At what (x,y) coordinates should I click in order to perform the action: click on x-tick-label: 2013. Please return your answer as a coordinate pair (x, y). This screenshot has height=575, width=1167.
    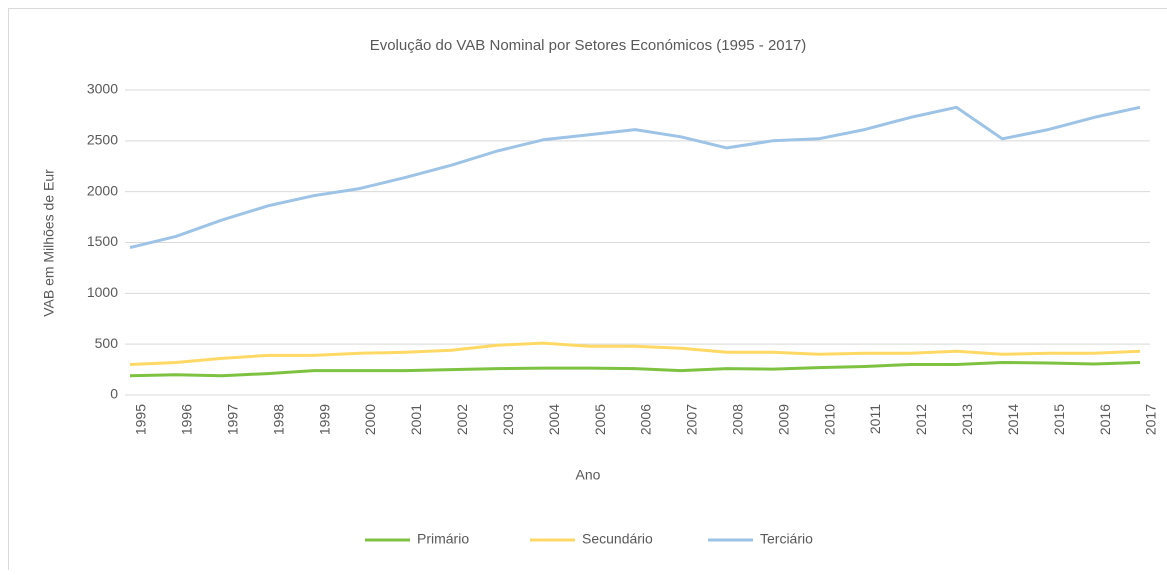
    Looking at the image, I should click on (967, 419).